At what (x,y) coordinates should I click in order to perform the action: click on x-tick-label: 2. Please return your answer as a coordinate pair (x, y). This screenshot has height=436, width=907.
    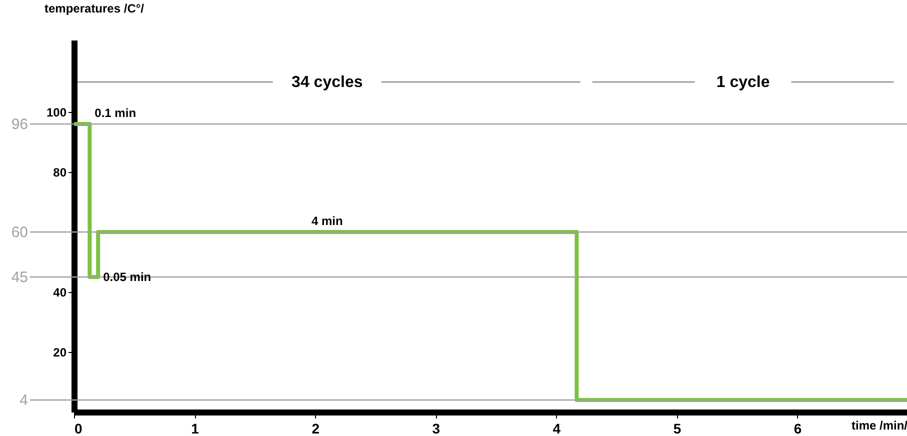
    Looking at the image, I should click on (316, 428).